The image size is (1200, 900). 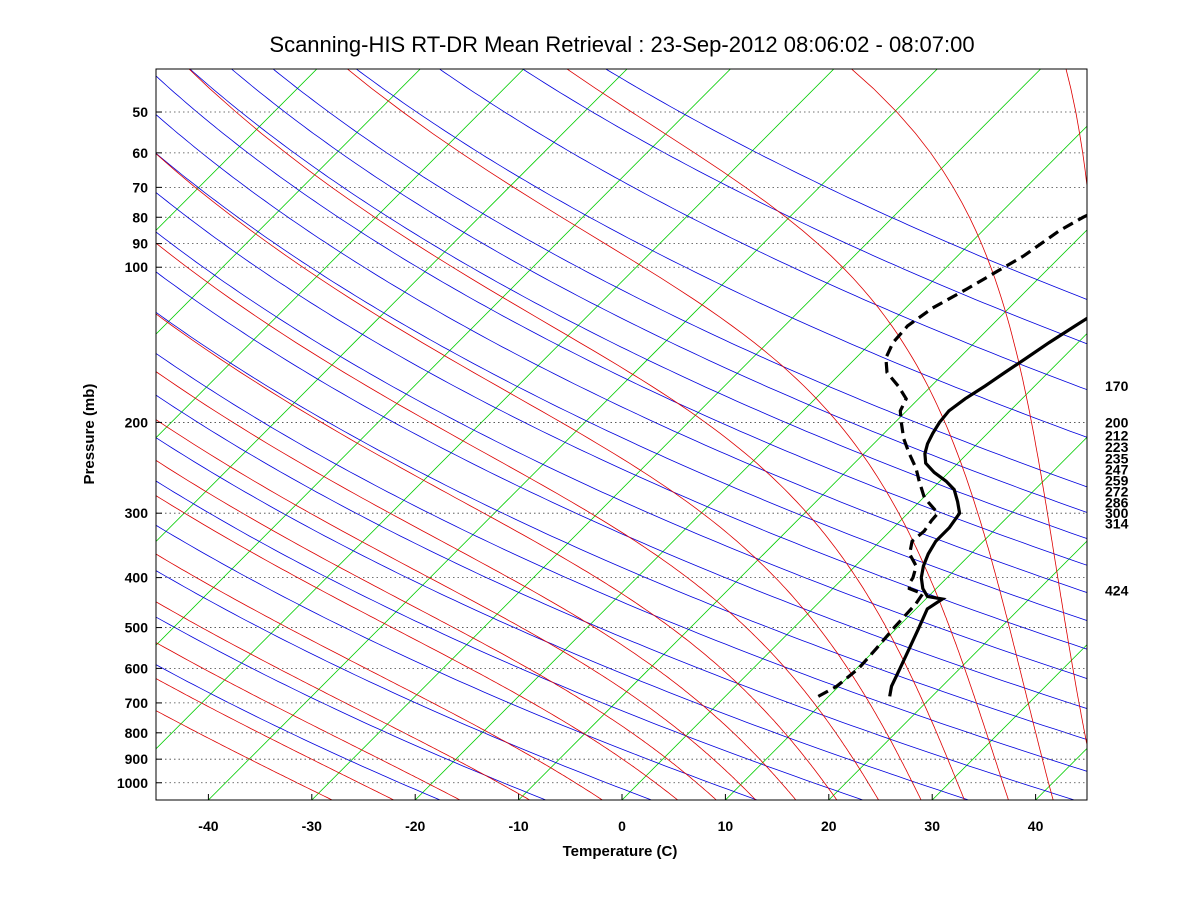 What do you see at coordinates (312, 826) in the screenshot?
I see `x-tick-label: -30` at bounding box center [312, 826].